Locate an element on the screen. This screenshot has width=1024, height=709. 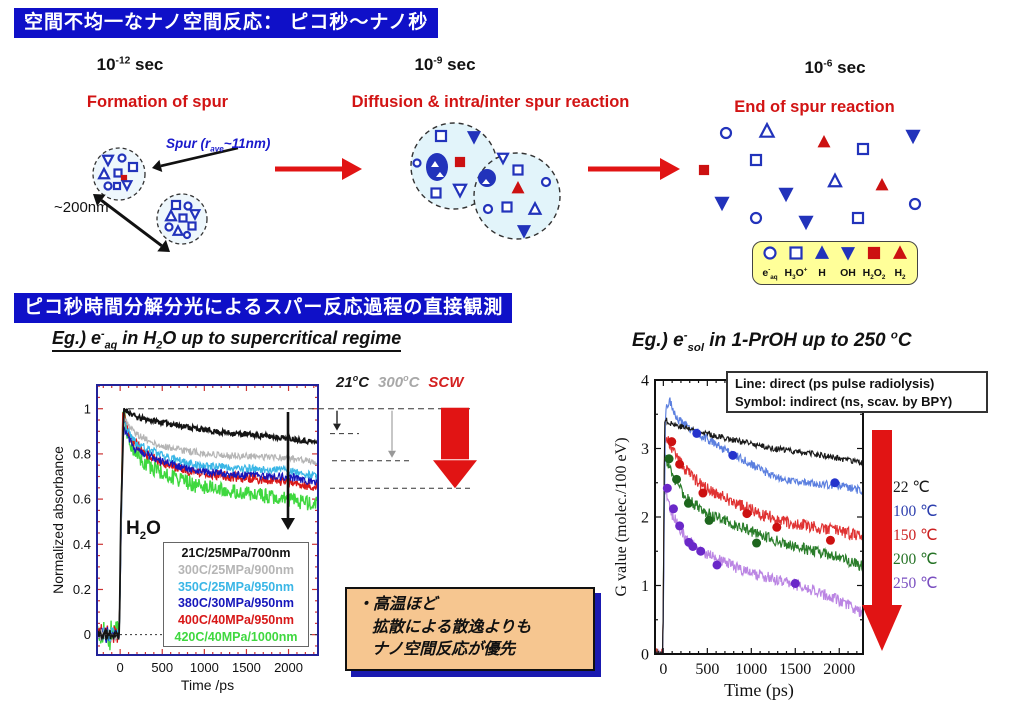
temp-label: SCW is located at coordinates (446, 382).